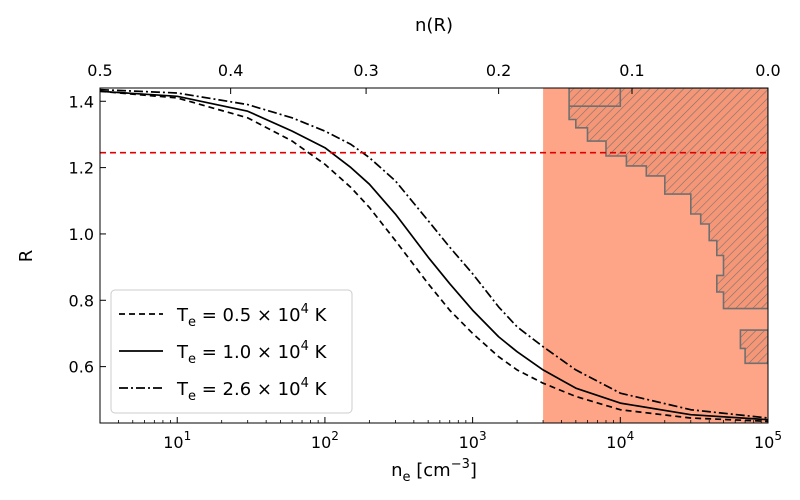 This screenshot has width=800, height=500. Describe the element at coordinates (177, 440) in the screenshot. I see `bottom-tick-label: 10¹` at that location.